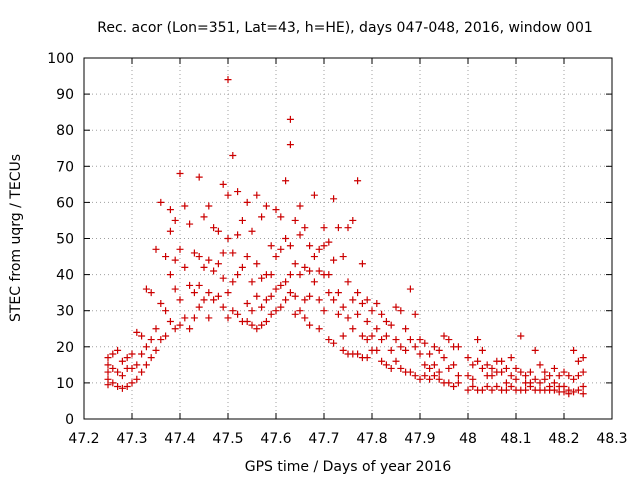  I want to click on y-axis-title: STEC from uqrg / TECUs, so click(16, 238).